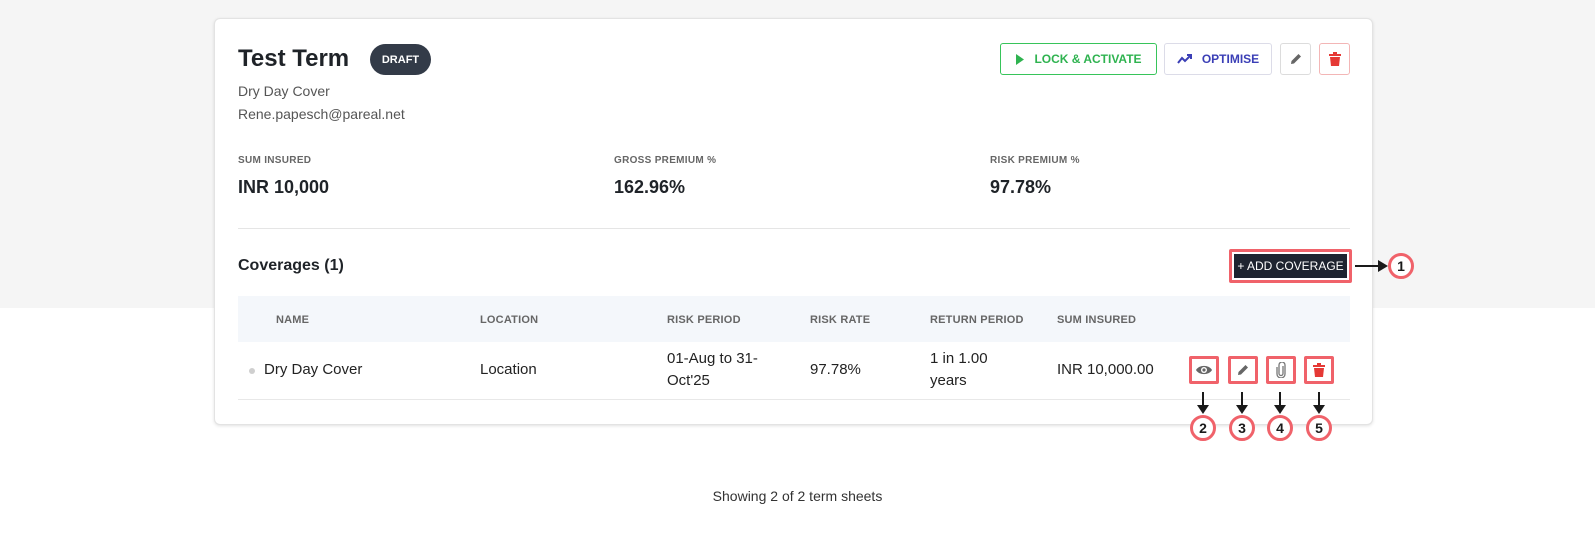  Describe the element at coordinates (252, 371) in the screenshot. I see `row-bullet` at that location.